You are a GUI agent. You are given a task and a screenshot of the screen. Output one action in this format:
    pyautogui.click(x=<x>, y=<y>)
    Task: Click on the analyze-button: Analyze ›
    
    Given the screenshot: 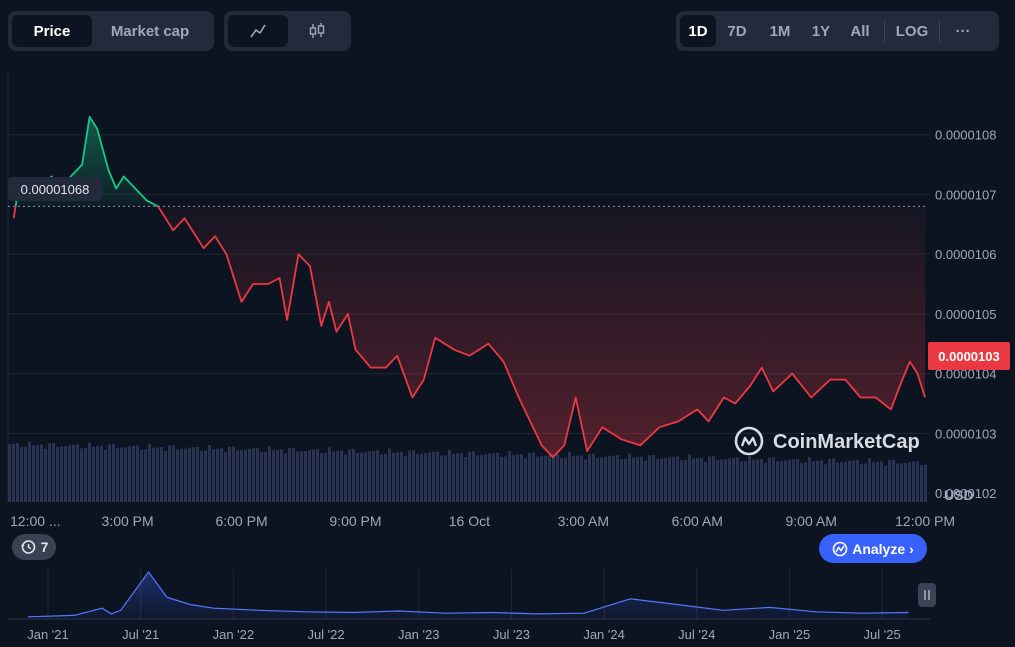 What is the action you would take?
    pyautogui.click(x=873, y=548)
    